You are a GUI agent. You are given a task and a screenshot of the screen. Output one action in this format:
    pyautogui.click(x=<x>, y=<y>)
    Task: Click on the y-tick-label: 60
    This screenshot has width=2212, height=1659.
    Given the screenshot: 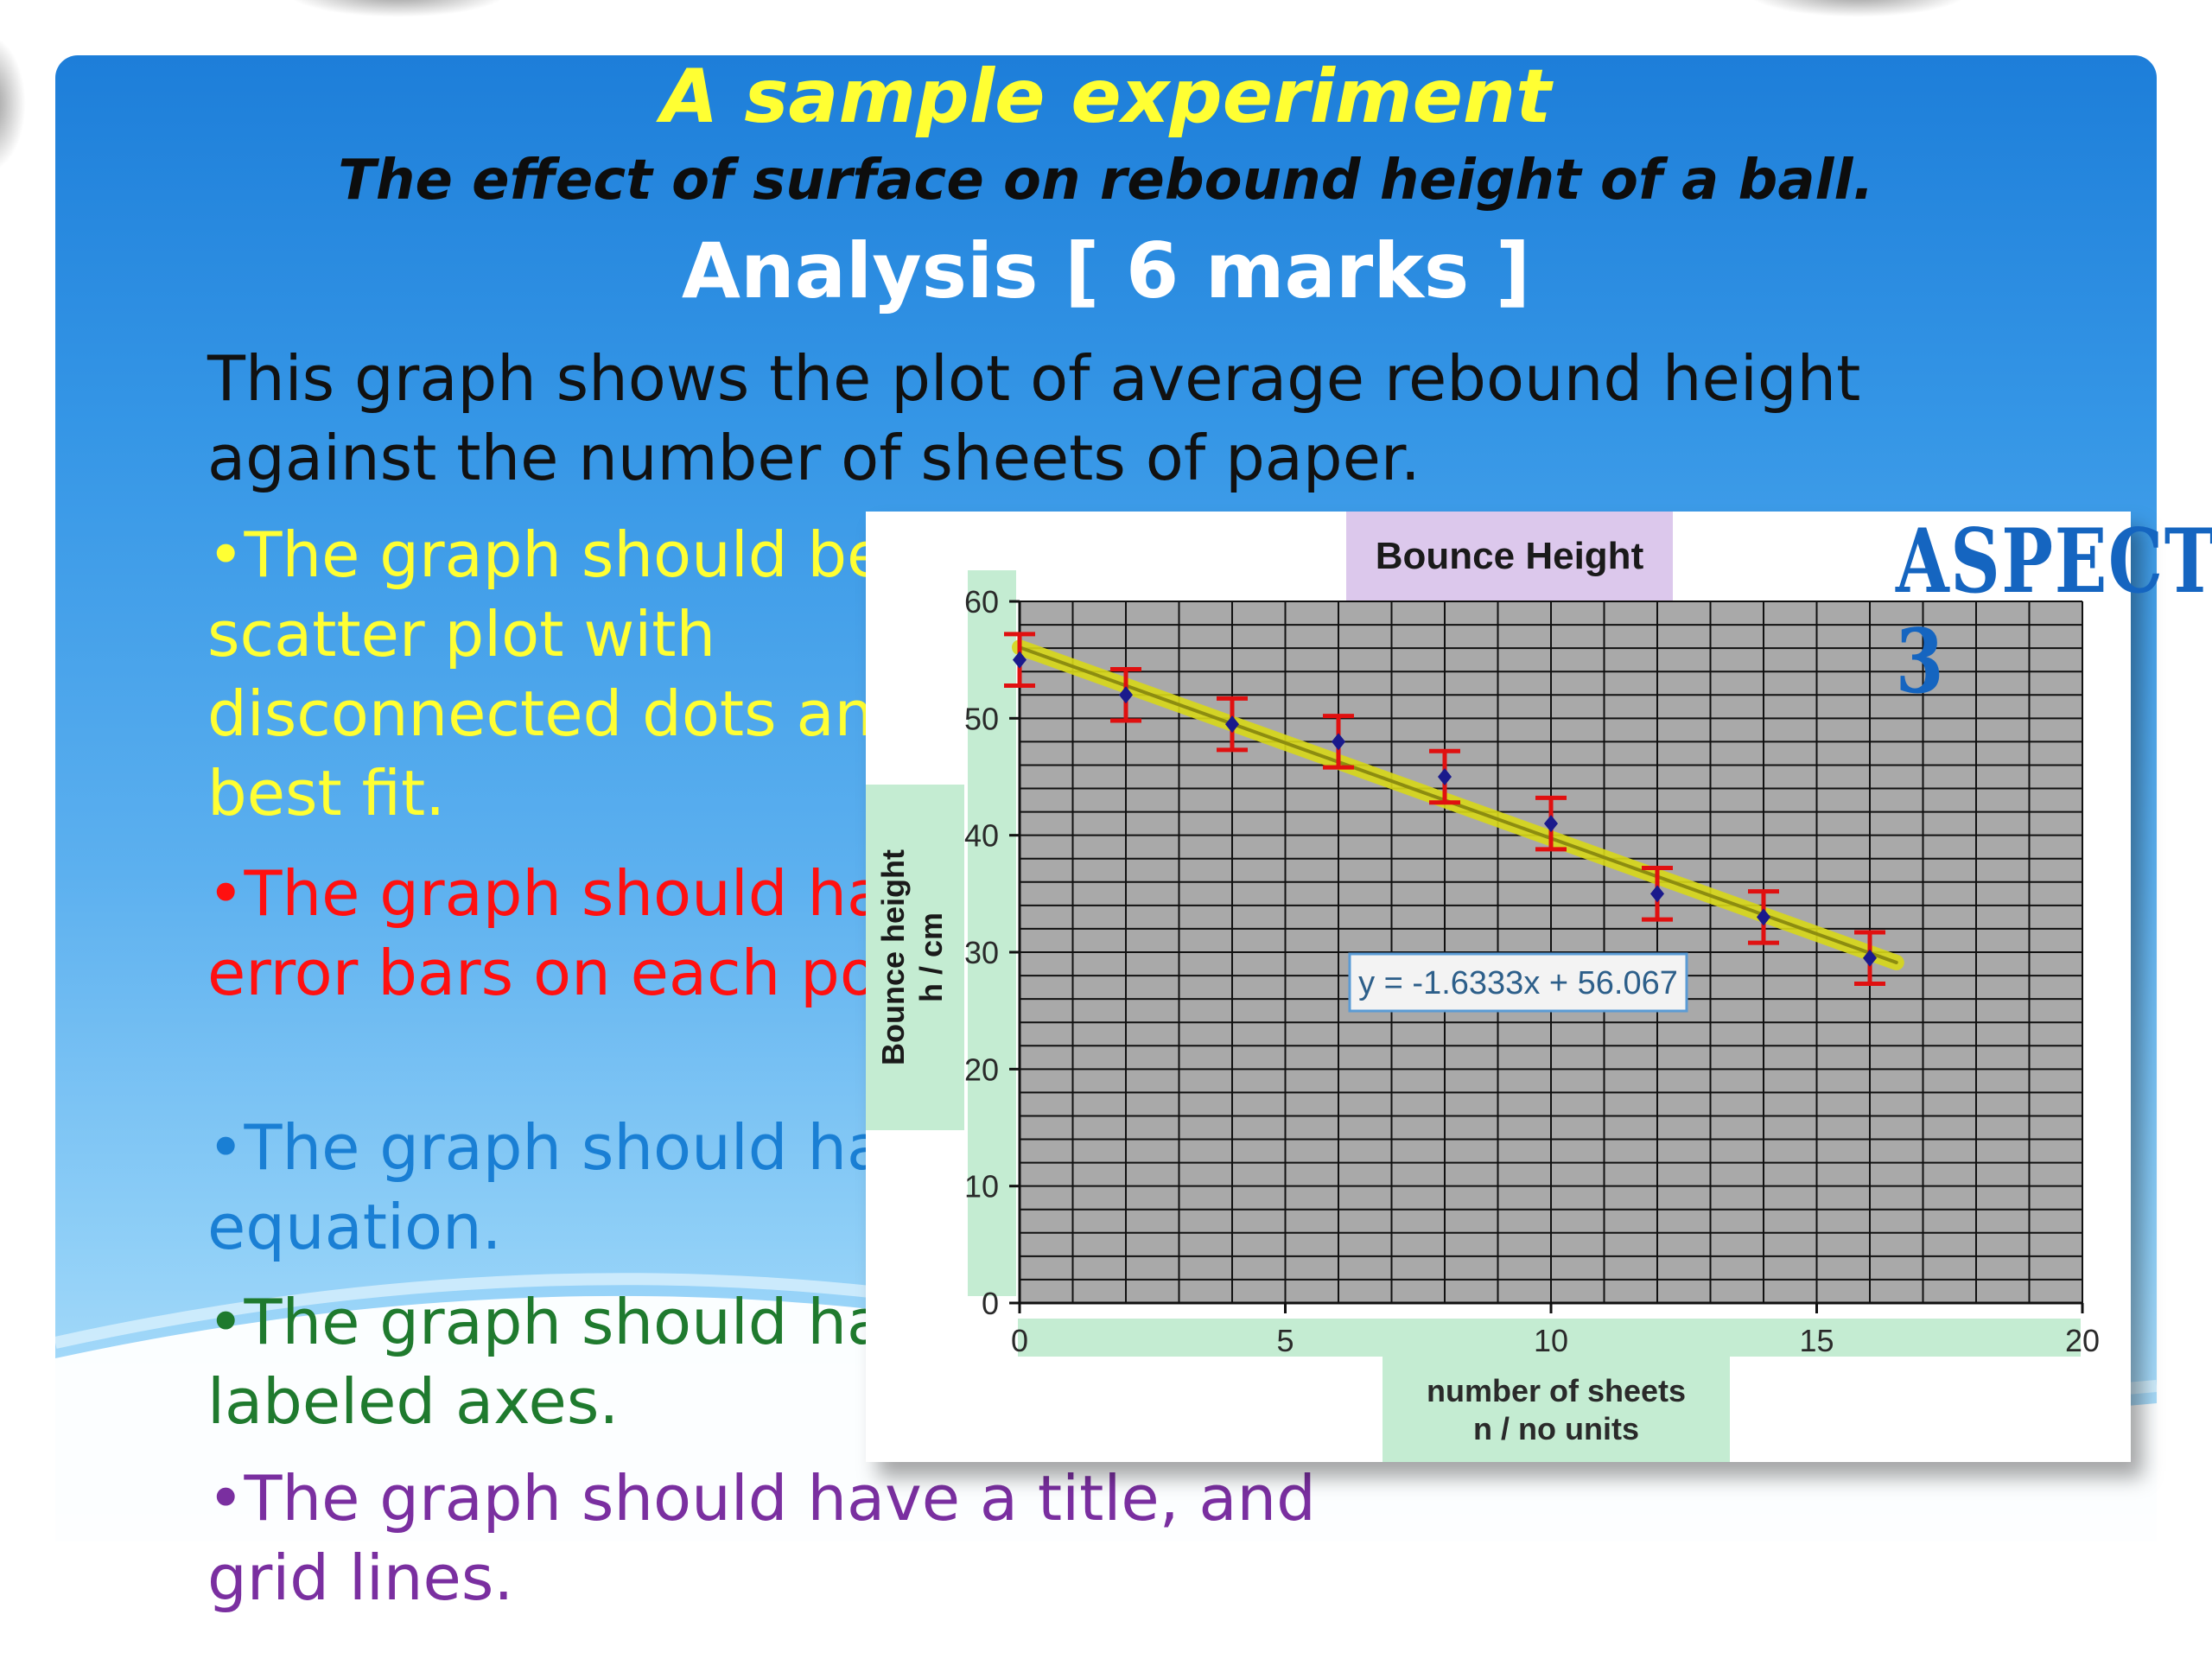 What is the action you would take?
    pyautogui.click(x=982, y=602)
    